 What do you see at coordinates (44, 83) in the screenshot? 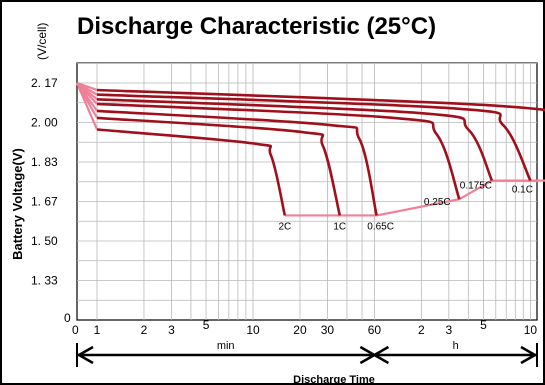
I see `y-tick-label: 2. 17` at bounding box center [44, 83].